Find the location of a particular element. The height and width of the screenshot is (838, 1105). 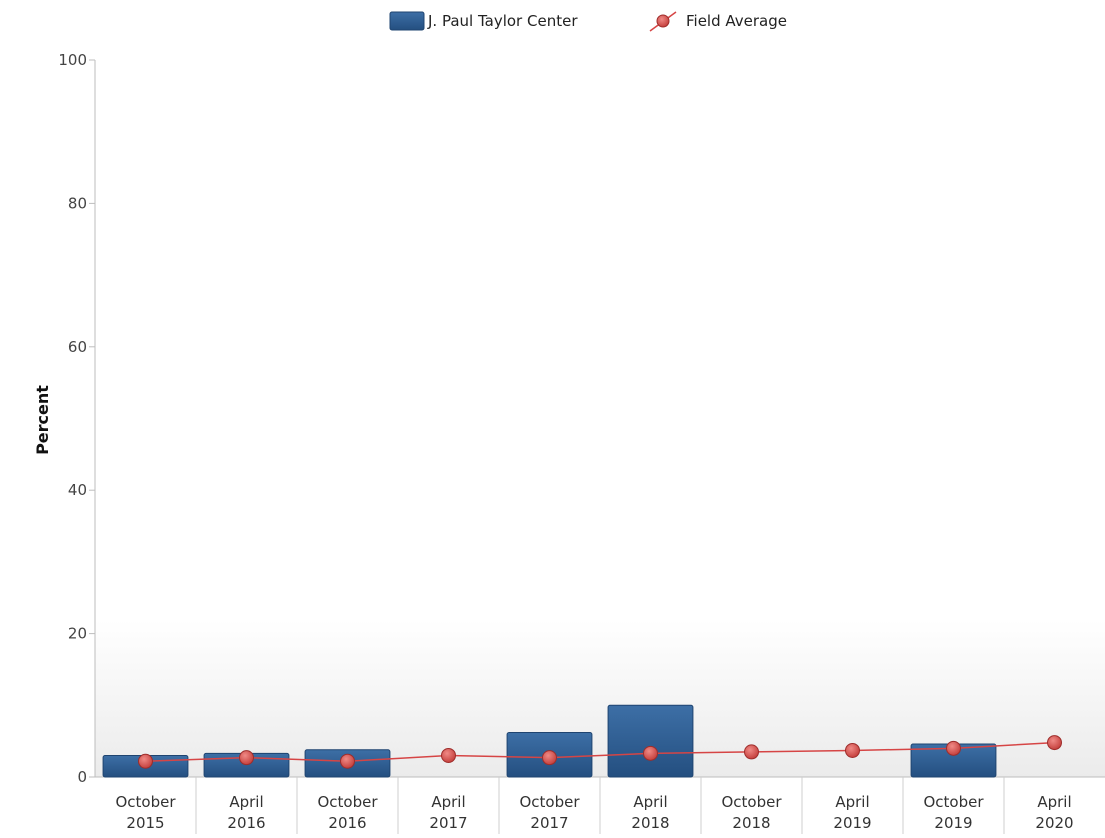

y-tick-label: 0 is located at coordinates (82, 777).